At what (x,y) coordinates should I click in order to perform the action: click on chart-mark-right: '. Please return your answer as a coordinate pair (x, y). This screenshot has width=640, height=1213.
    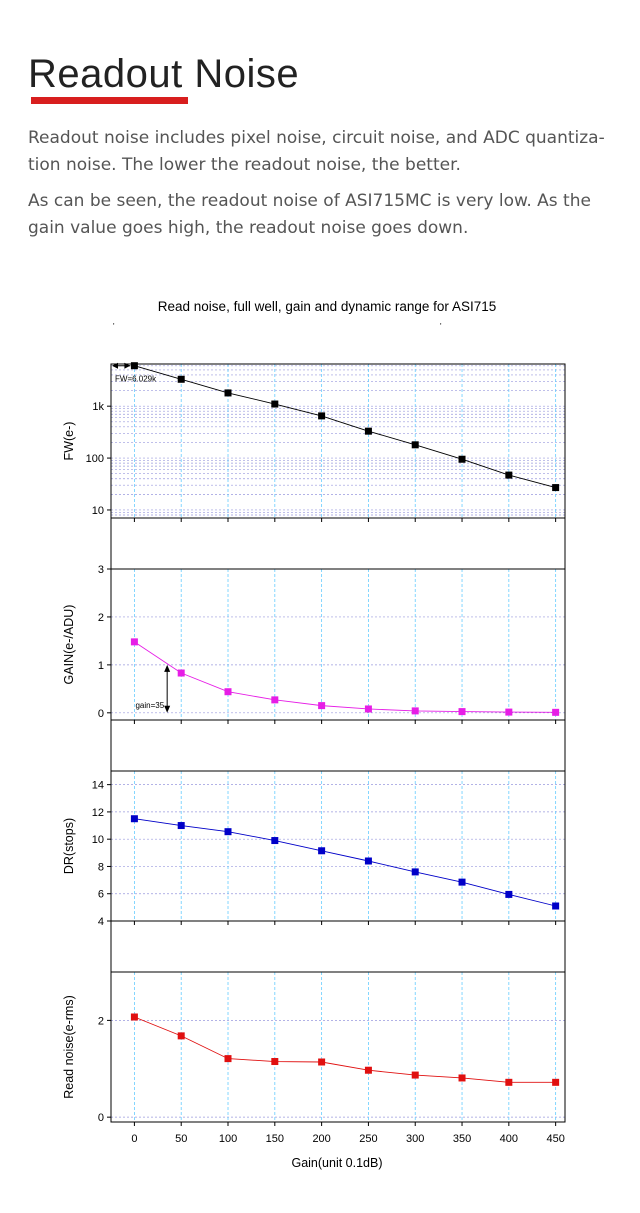
    Looking at the image, I should click on (441, 326).